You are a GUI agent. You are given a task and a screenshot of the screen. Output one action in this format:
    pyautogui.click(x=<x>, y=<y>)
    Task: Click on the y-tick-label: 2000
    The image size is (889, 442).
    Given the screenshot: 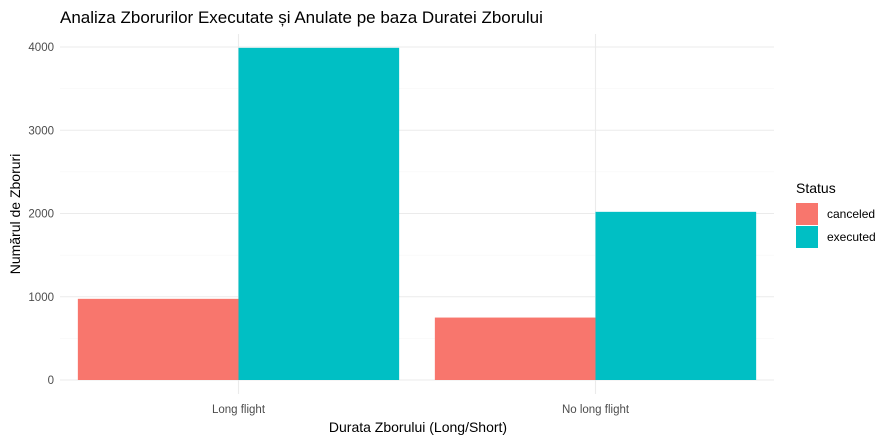 What is the action you would take?
    pyautogui.click(x=41, y=215)
    